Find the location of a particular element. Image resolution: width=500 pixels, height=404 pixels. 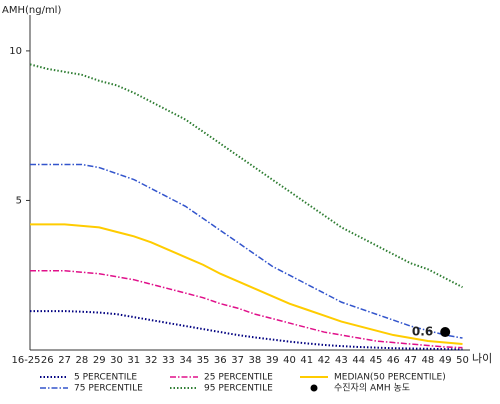

legend-label: 5 PERCENTILE is located at coordinates (105, 378).